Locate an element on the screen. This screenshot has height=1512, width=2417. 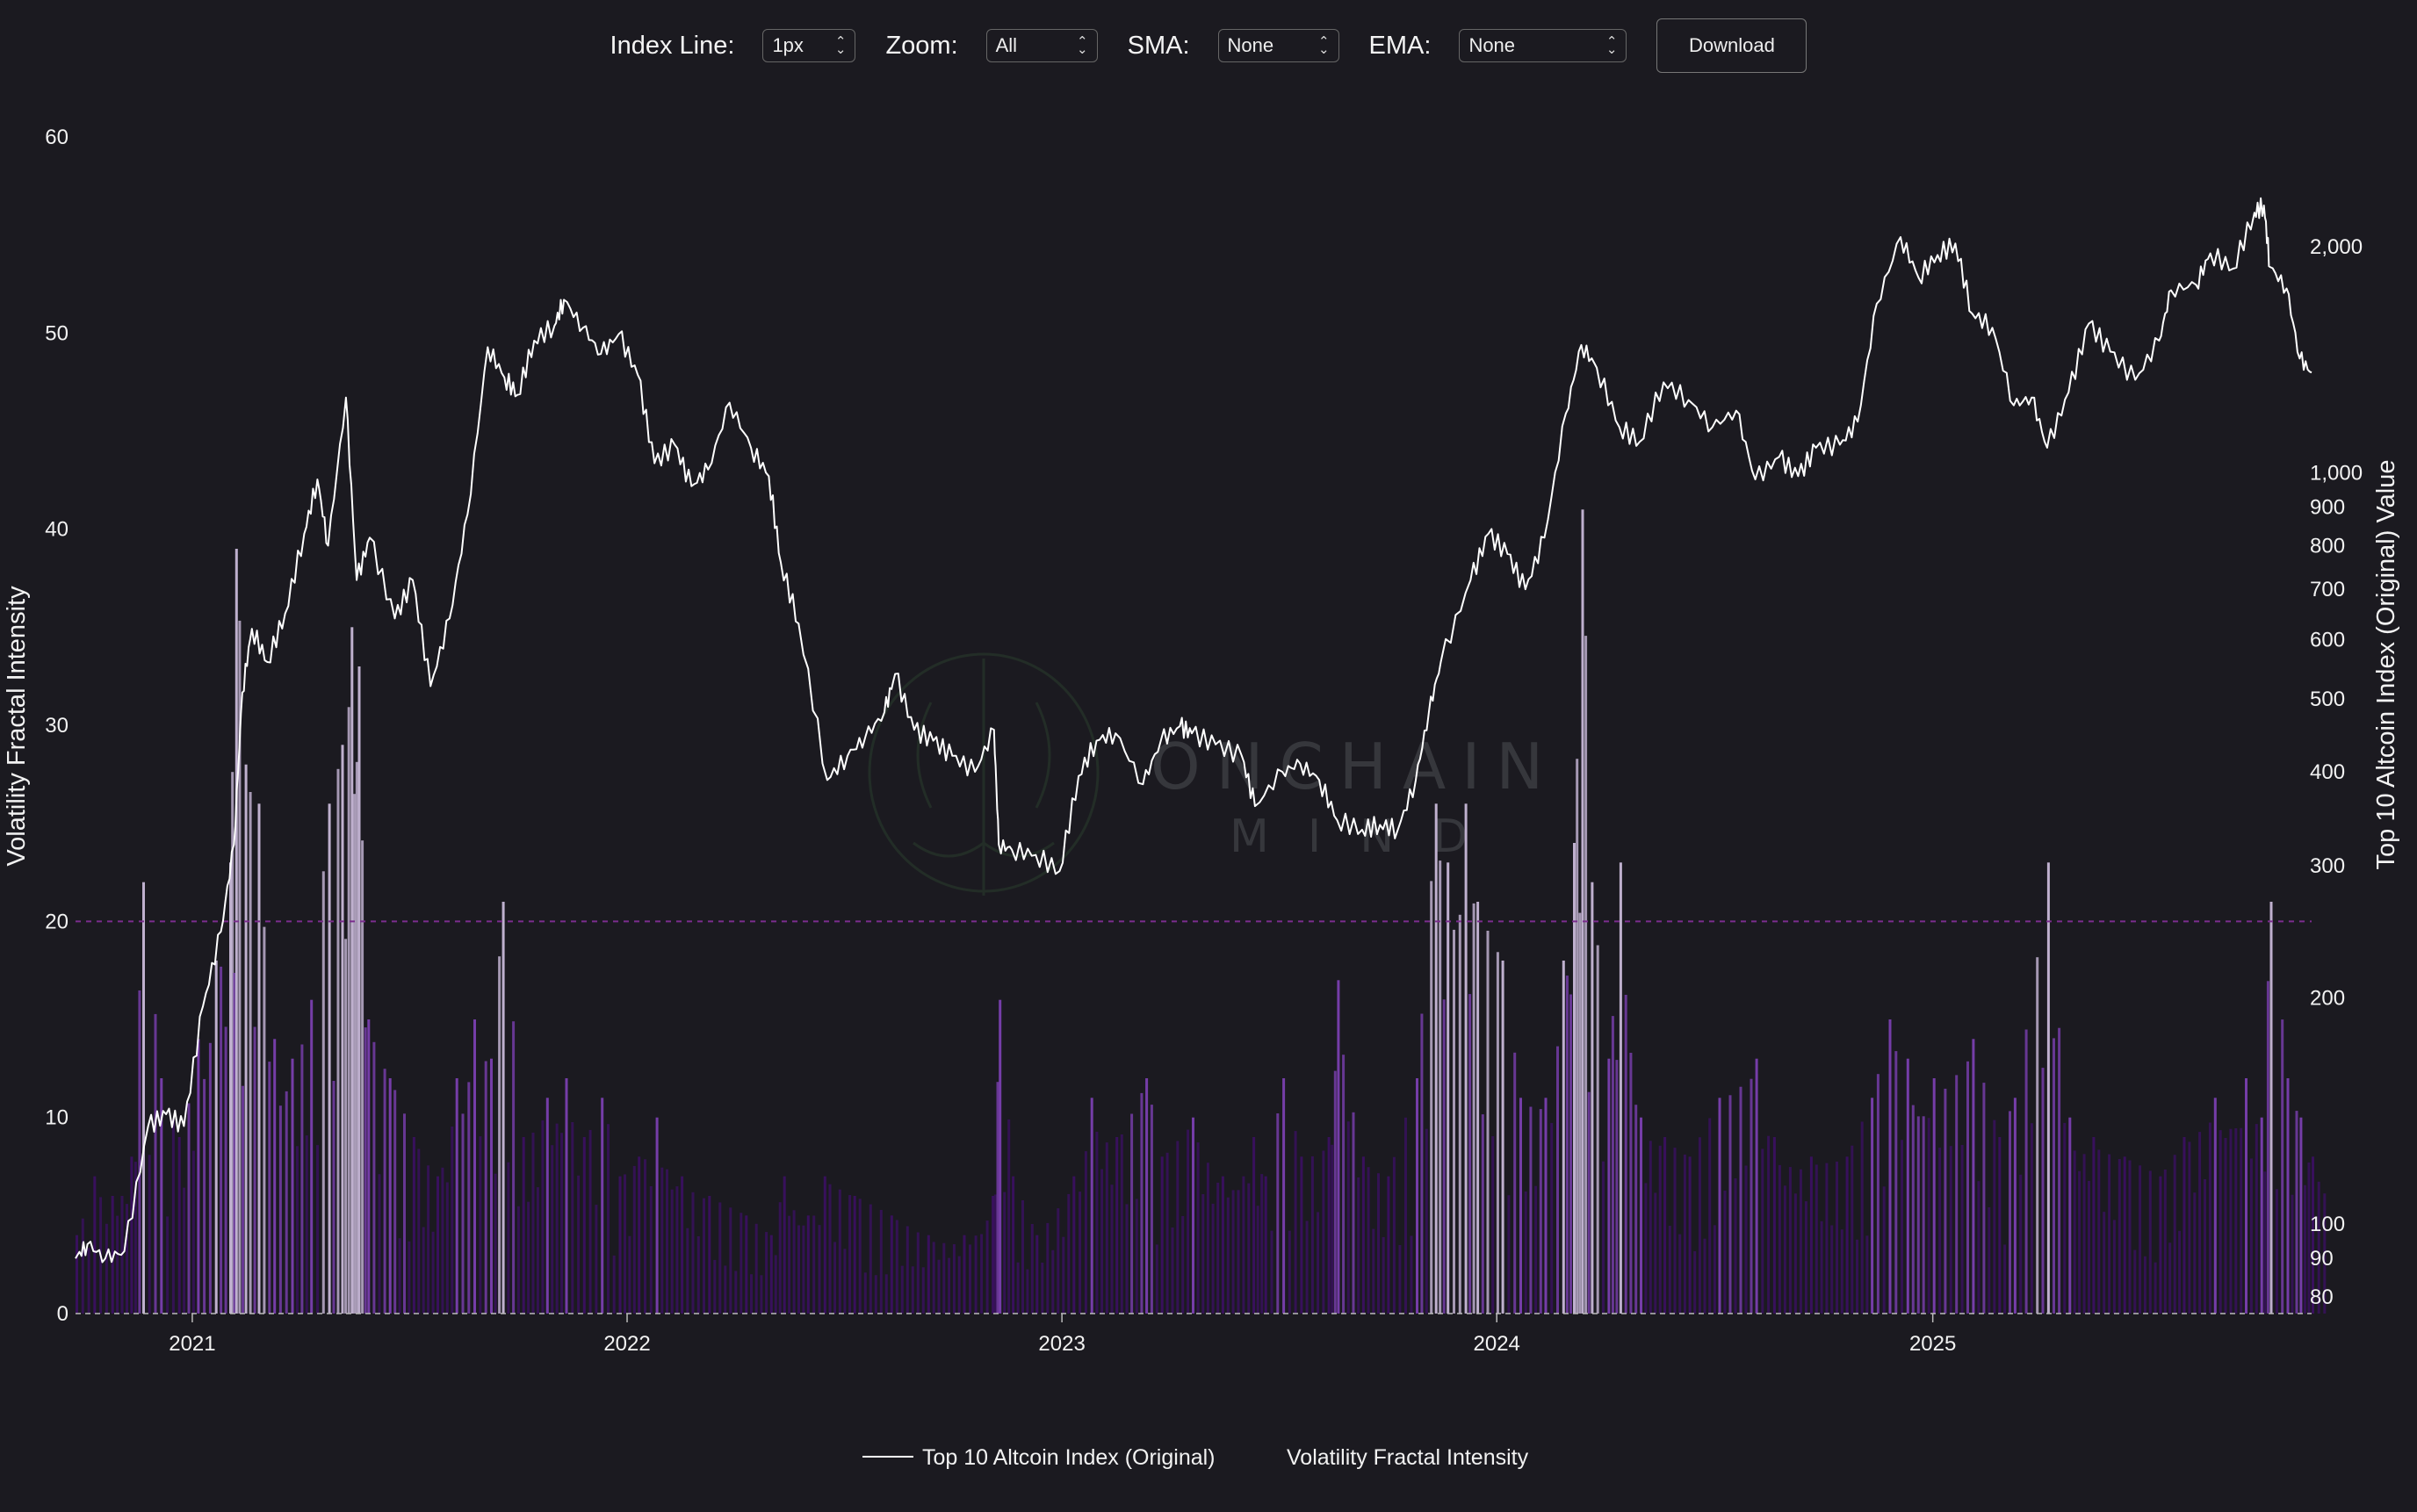
select-arrows-icon: ⌃ ⌄ is located at coordinates (1082, 45).